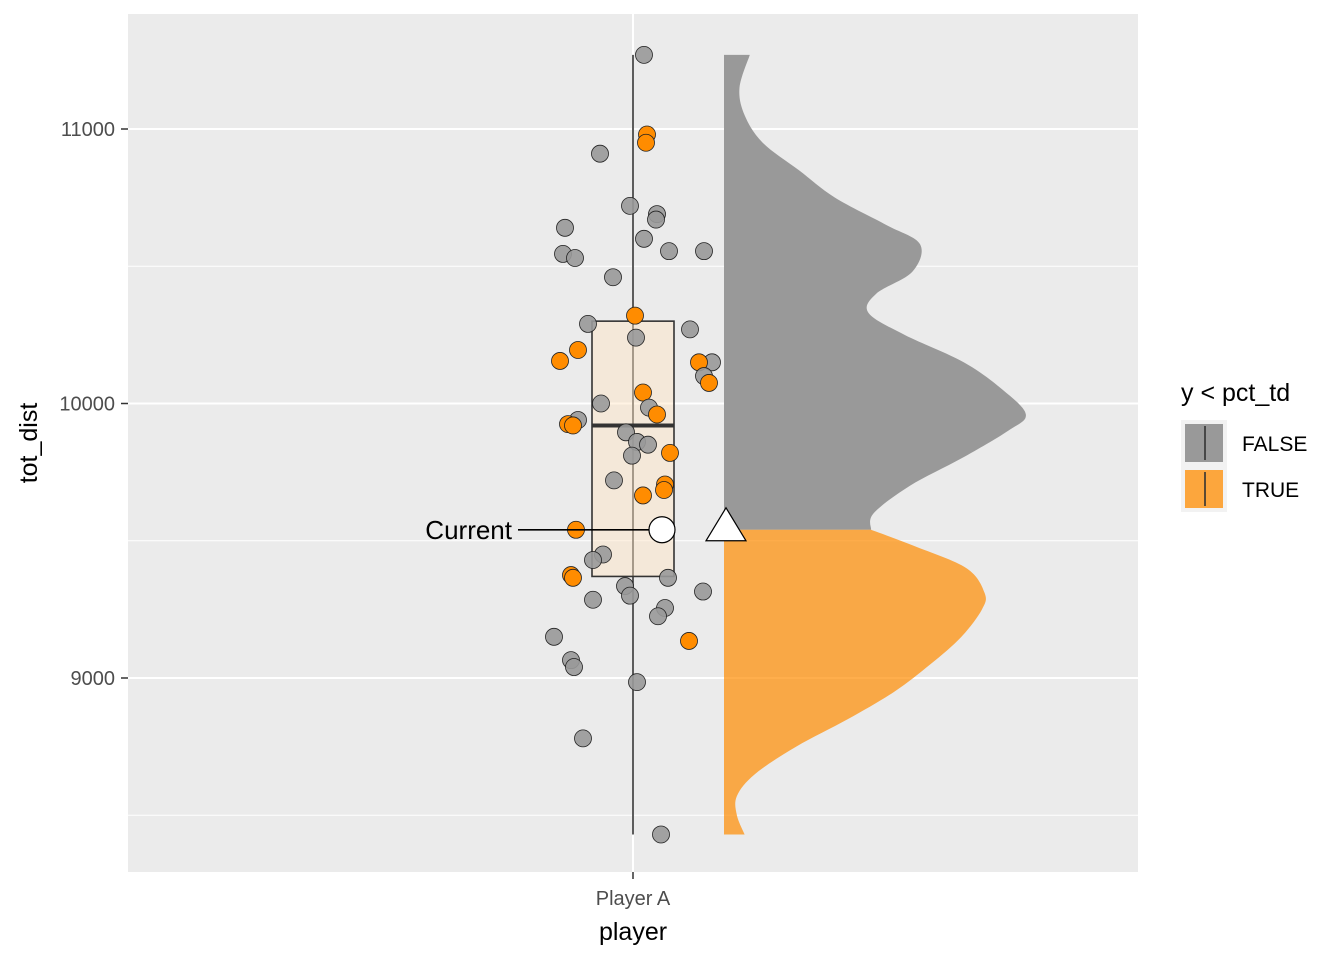 The width and height of the screenshot is (1344, 960). Describe the element at coordinates (633, 444) in the screenshot. I see `jitter-points` at that location.